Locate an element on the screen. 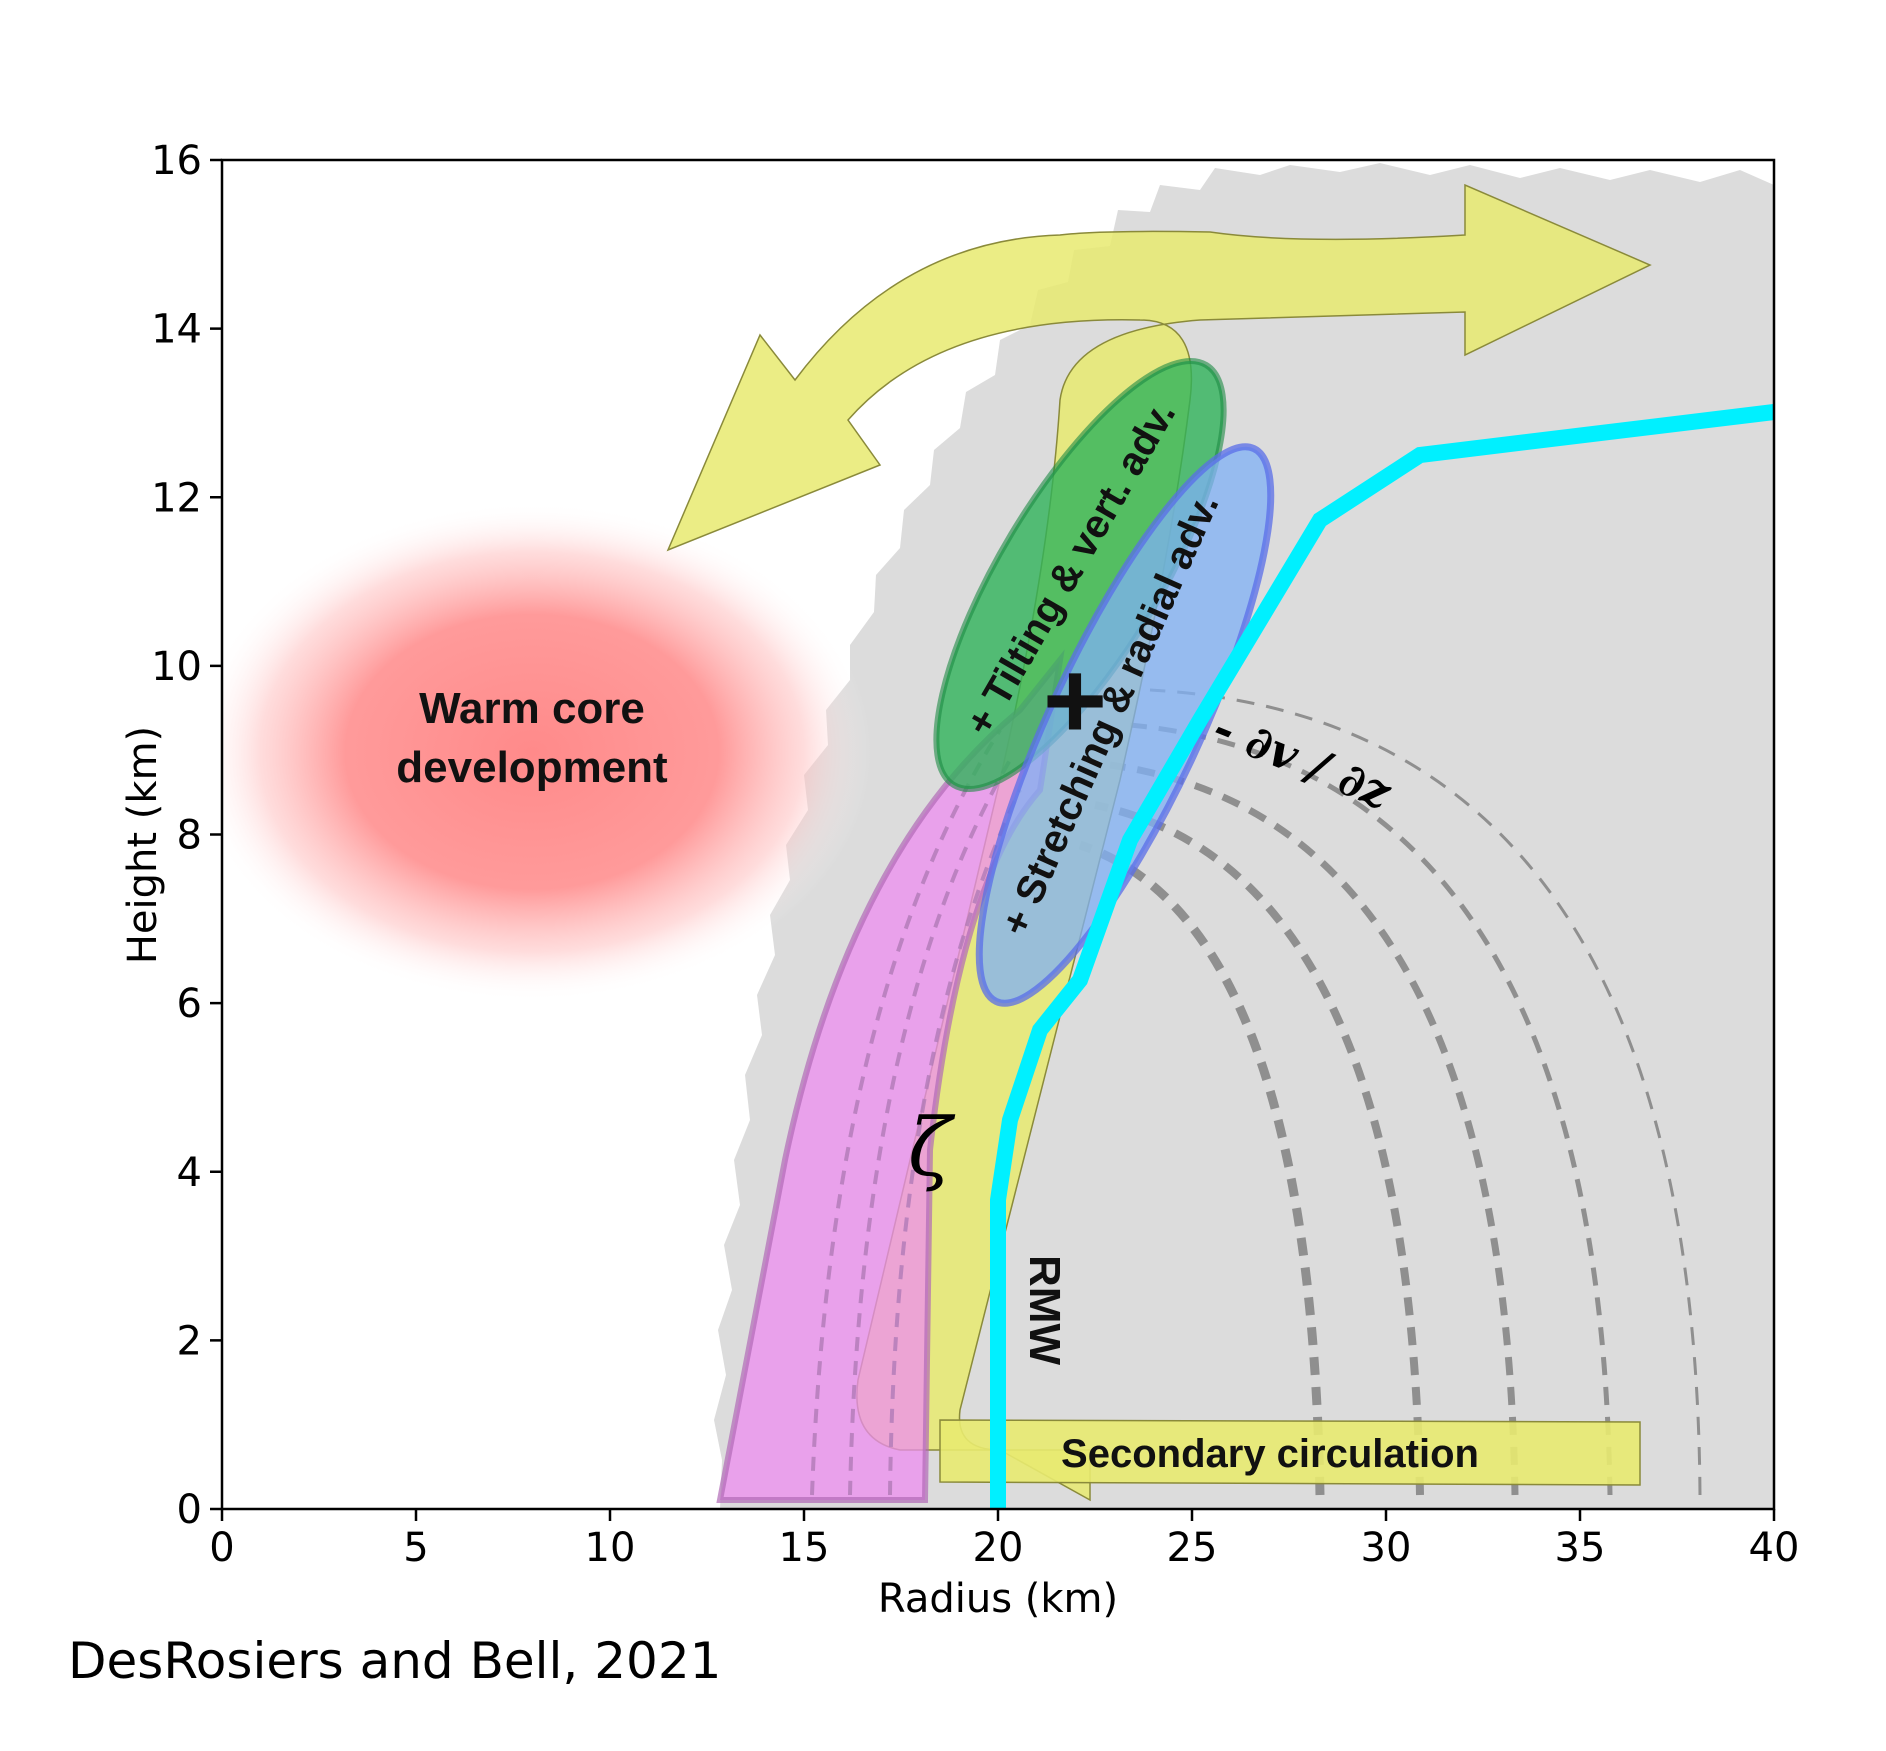 This screenshot has height=1751, width=1886. x-axis-label: Radius (km) is located at coordinates (998, 1599).